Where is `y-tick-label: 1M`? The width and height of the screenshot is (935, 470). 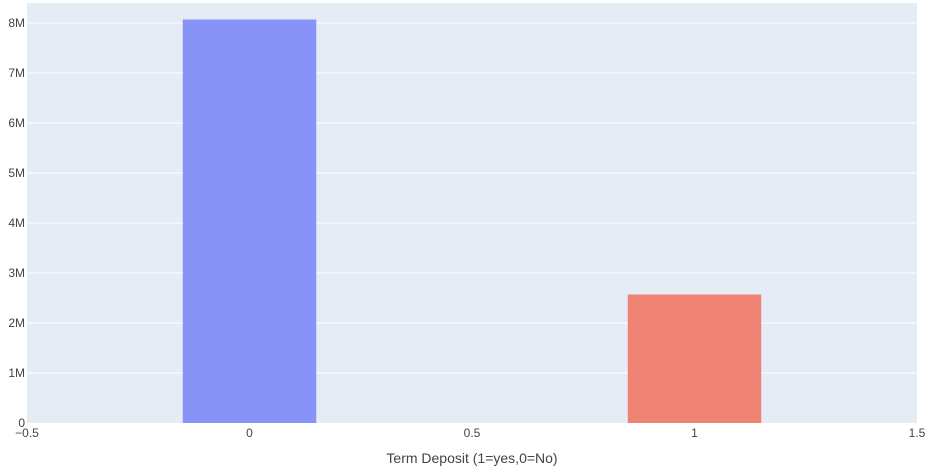
y-tick-label: 1M is located at coordinates (16, 373).